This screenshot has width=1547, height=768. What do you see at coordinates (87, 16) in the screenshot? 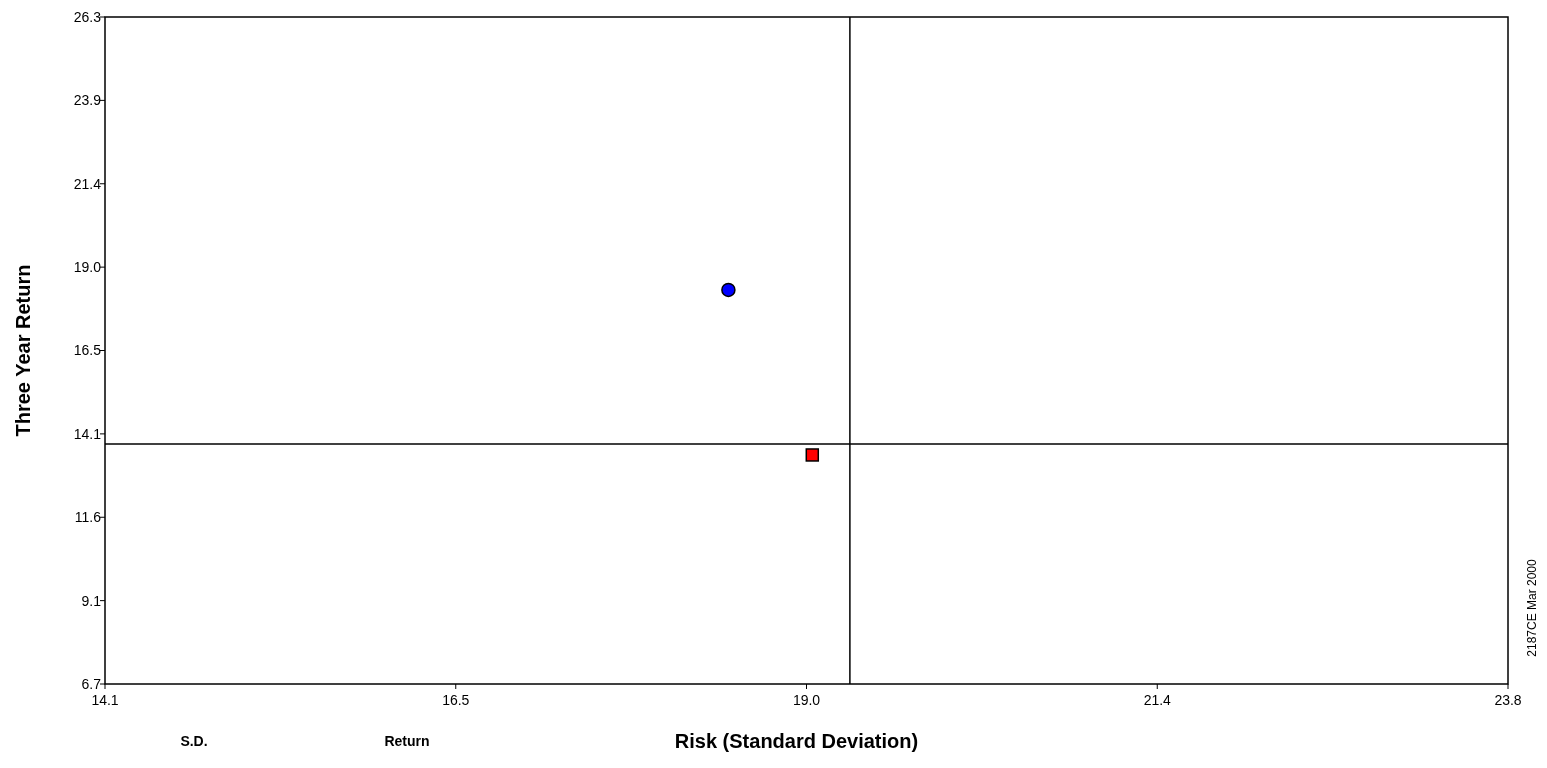
I see `y-tick-label: 26.3` at bounding box center [87, 16].